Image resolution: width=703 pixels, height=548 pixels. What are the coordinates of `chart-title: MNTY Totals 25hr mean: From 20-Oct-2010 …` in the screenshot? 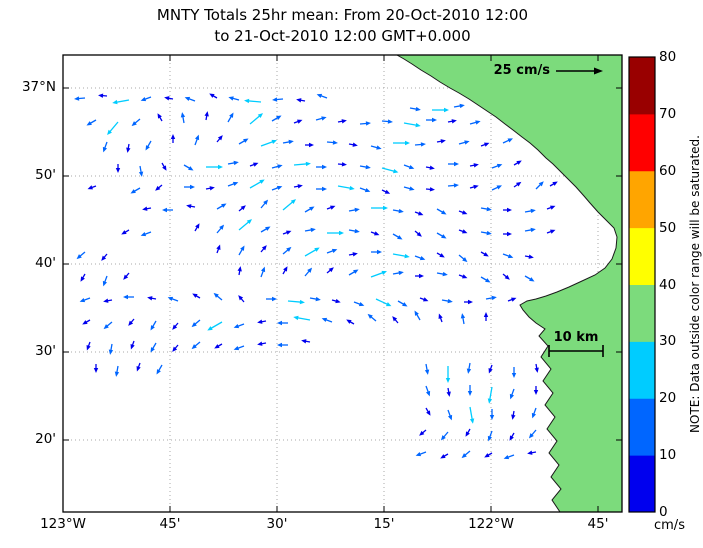 It's located at (342, 26).